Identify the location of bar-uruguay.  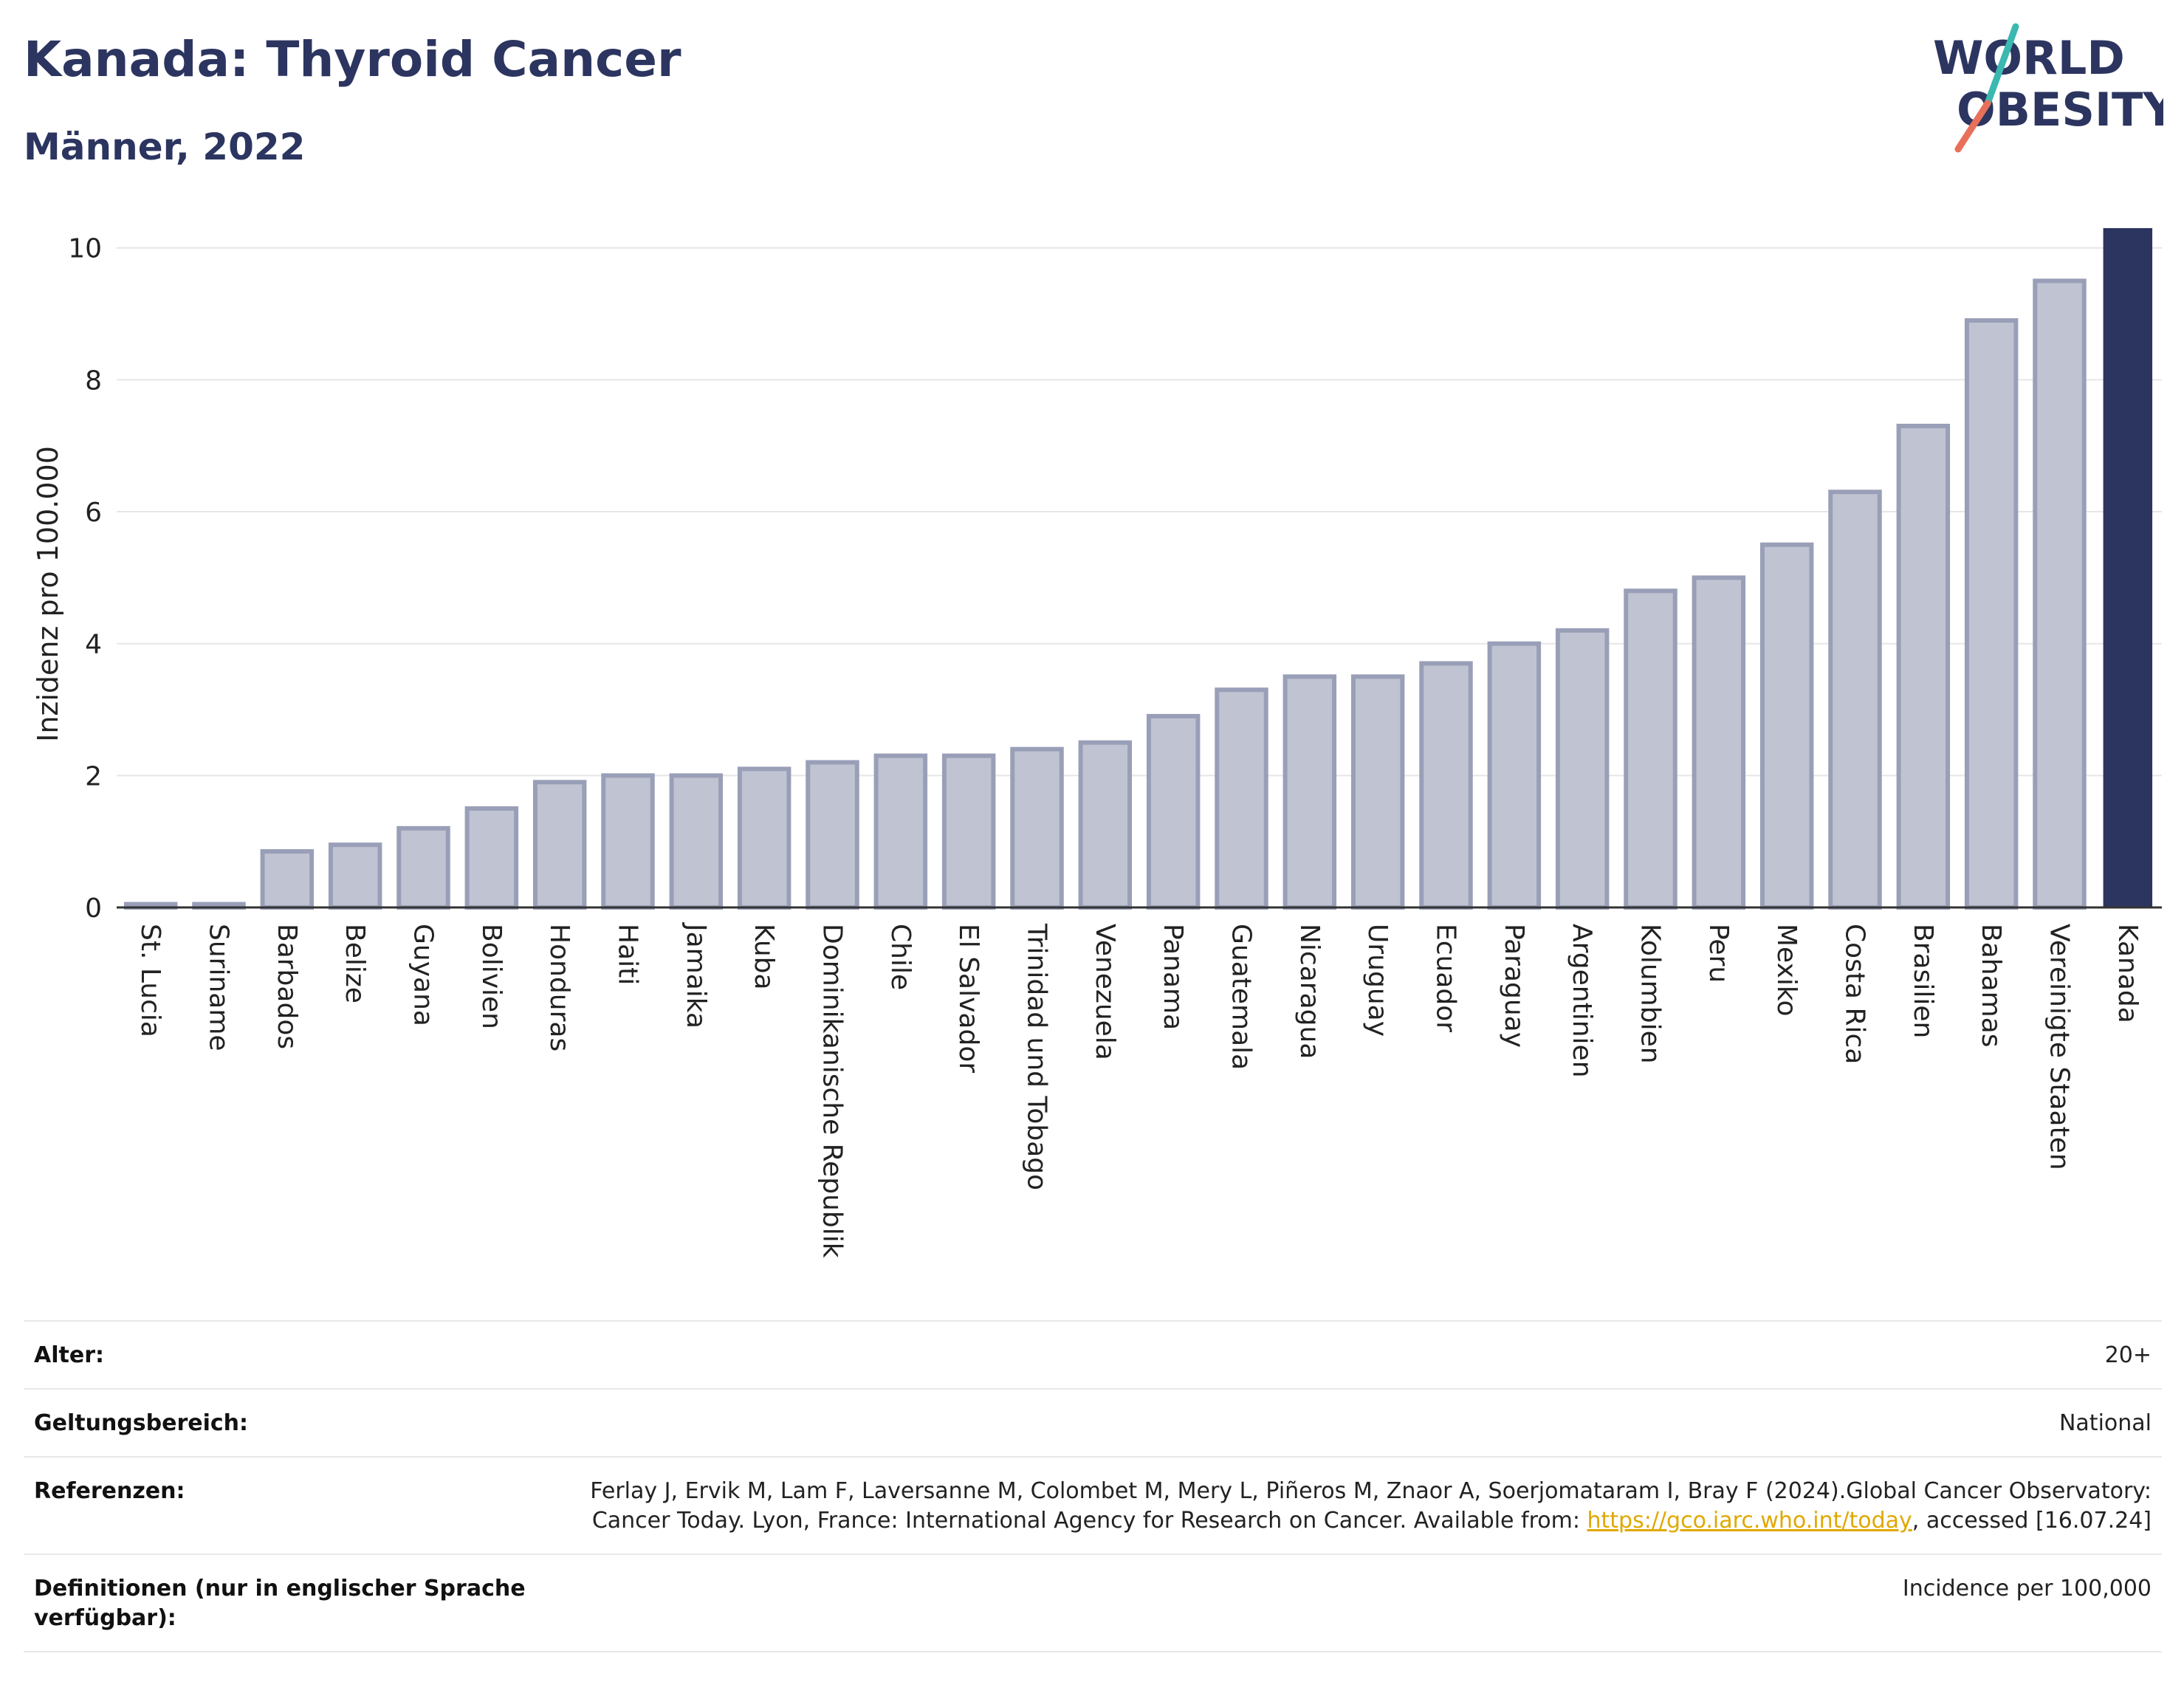
(1378, 792).